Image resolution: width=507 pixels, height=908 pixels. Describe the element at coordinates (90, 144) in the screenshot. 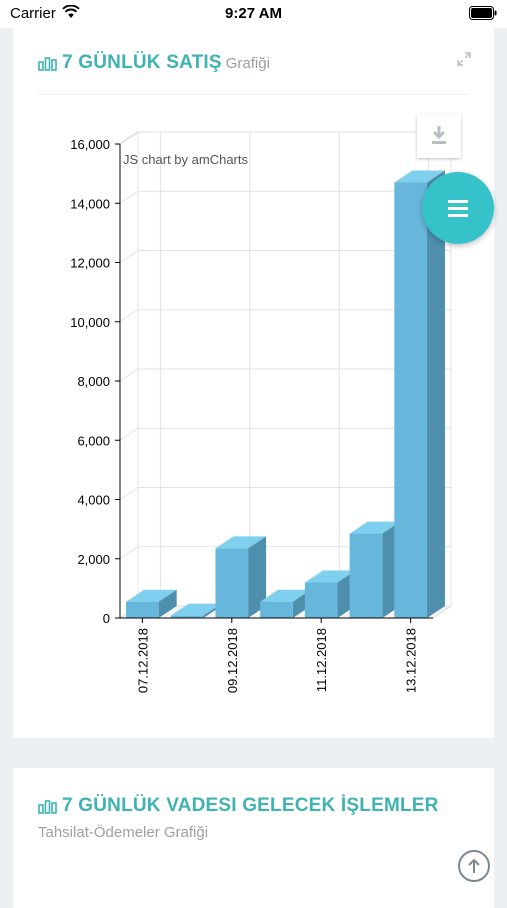

I see `y-tick-label: 16,000` at that location.